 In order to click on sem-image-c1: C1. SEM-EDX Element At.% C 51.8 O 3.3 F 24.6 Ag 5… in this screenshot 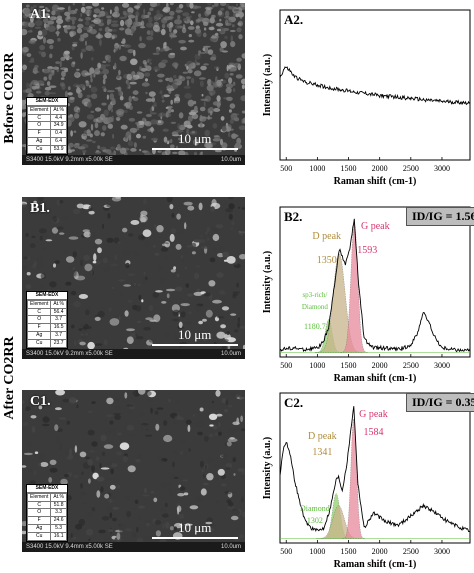, I will do `click(133, 471)`.